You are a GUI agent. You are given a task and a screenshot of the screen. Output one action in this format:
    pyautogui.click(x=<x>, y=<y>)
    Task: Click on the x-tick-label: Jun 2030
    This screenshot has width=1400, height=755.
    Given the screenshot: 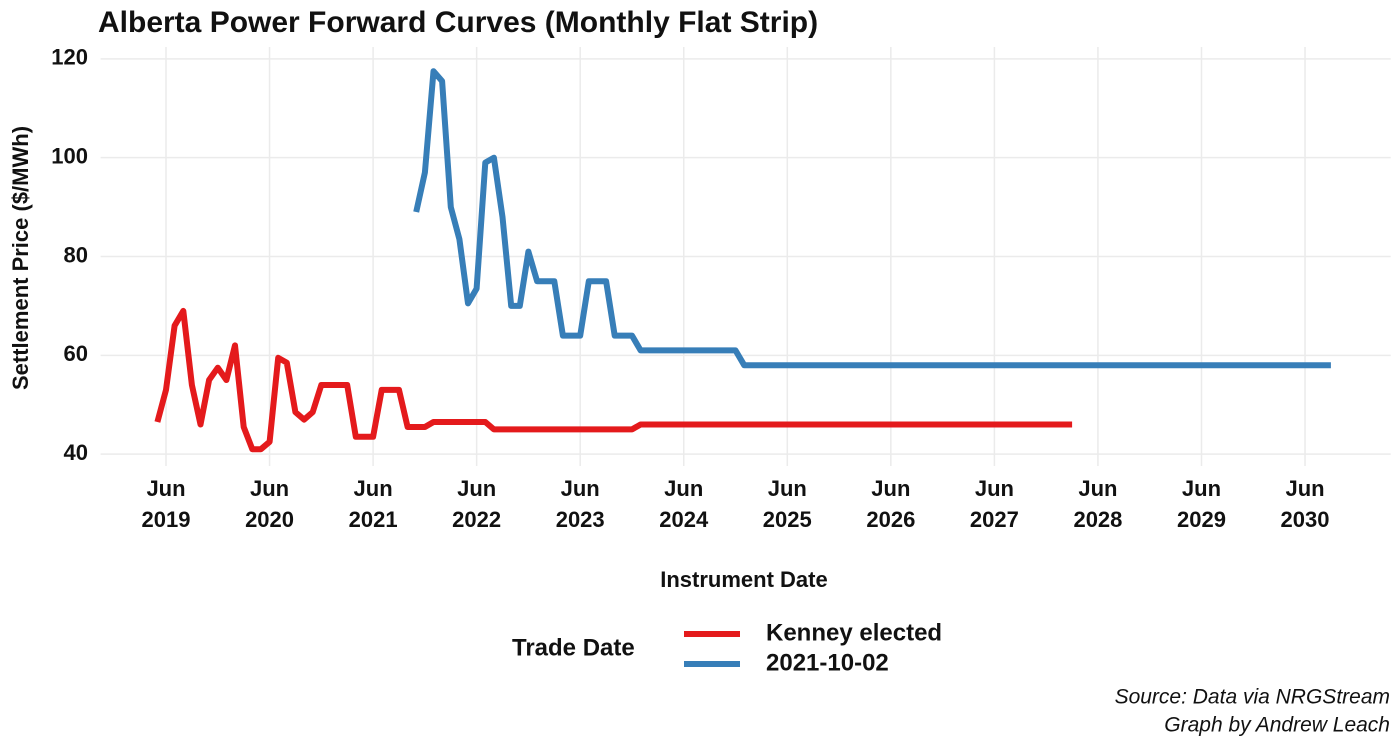 What is the action you would take?
    pyautogui.click(x=1305, y=504)
    